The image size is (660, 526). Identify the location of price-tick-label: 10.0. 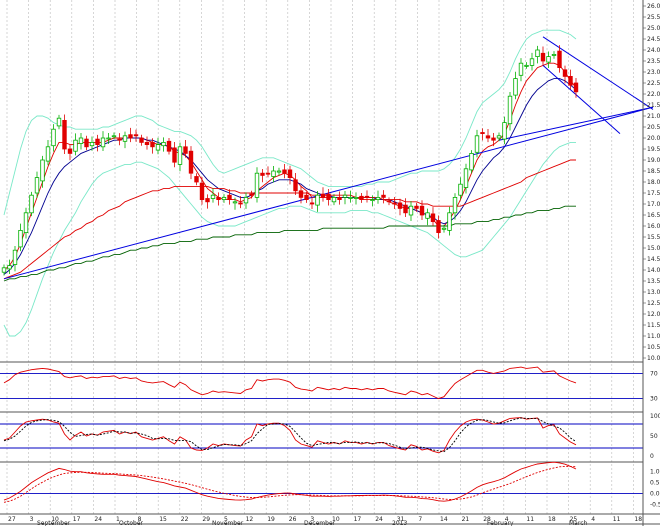
(653, 358).